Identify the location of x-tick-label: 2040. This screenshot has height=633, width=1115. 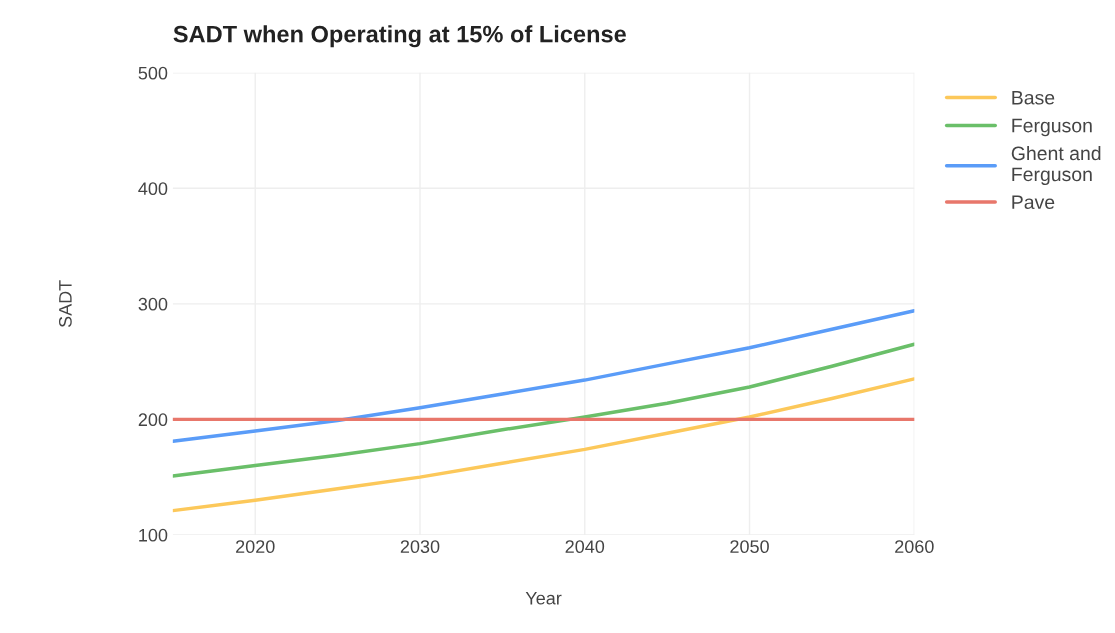
(585, 547).